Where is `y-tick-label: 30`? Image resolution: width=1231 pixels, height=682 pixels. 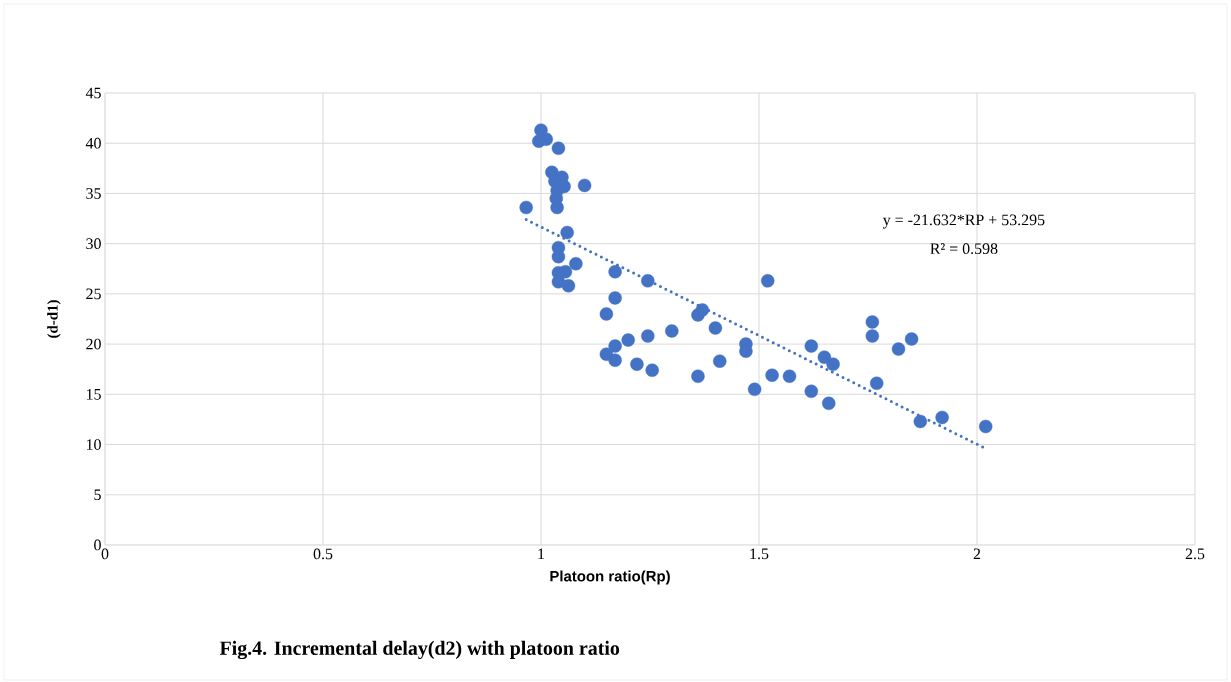 y-tick-label: 30 is located at coordinates (93, 244).